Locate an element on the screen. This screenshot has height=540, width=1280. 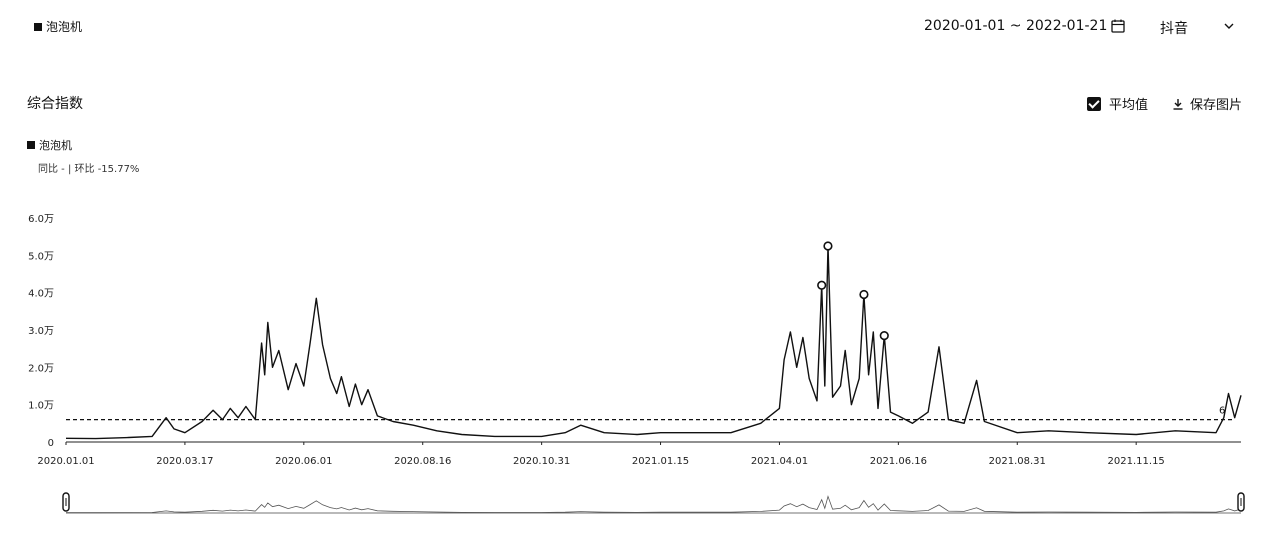
save-image-label: 保存图片 is located at coordinates (1216, 105).